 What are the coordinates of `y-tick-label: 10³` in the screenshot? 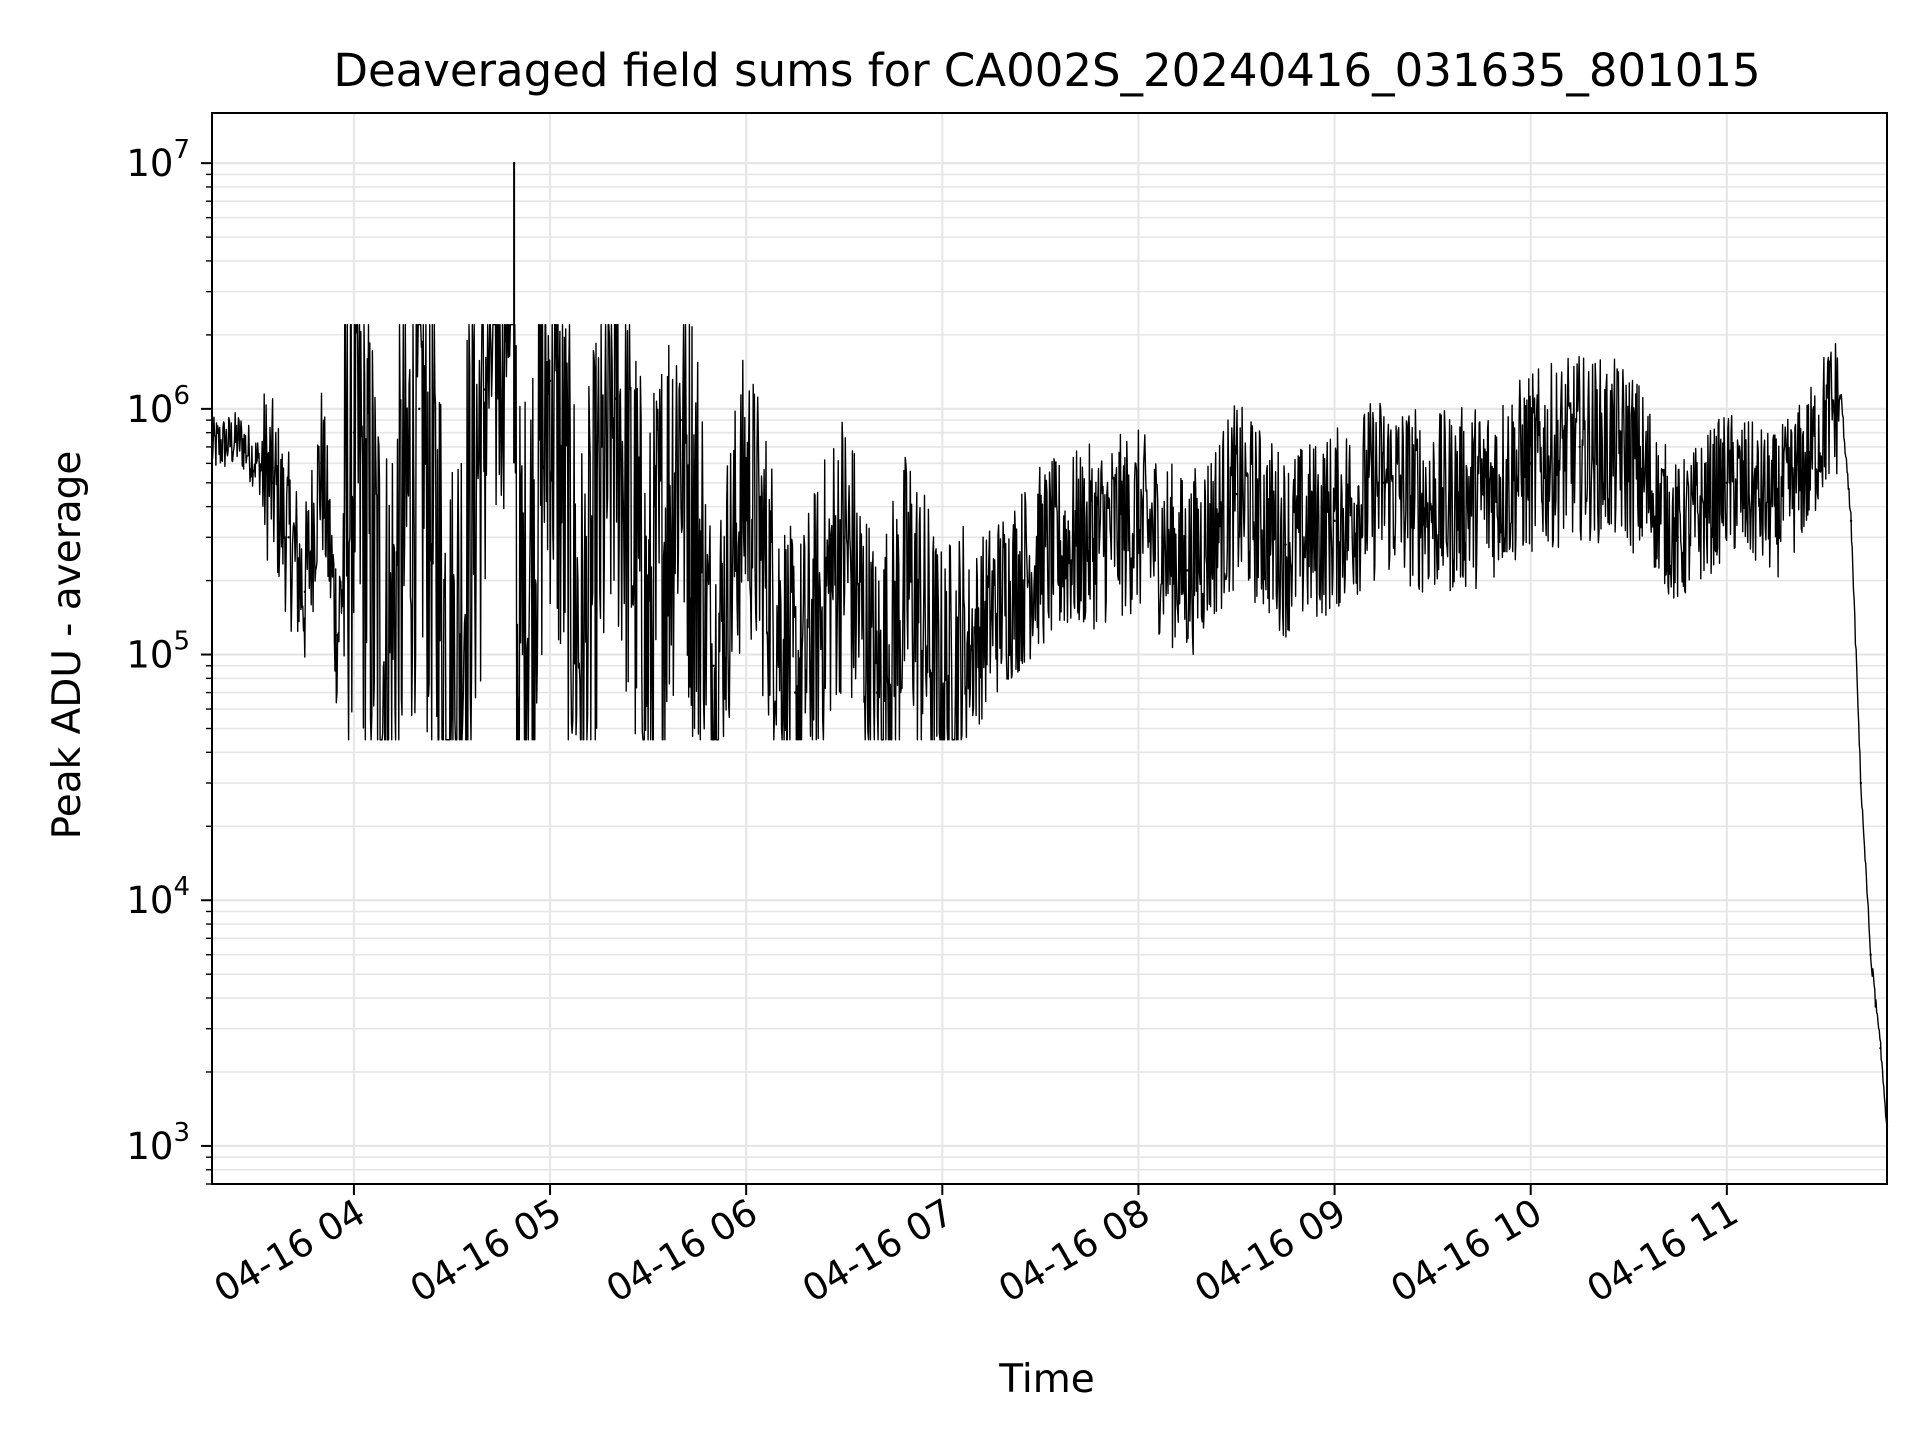 It's located at (158, 1143).